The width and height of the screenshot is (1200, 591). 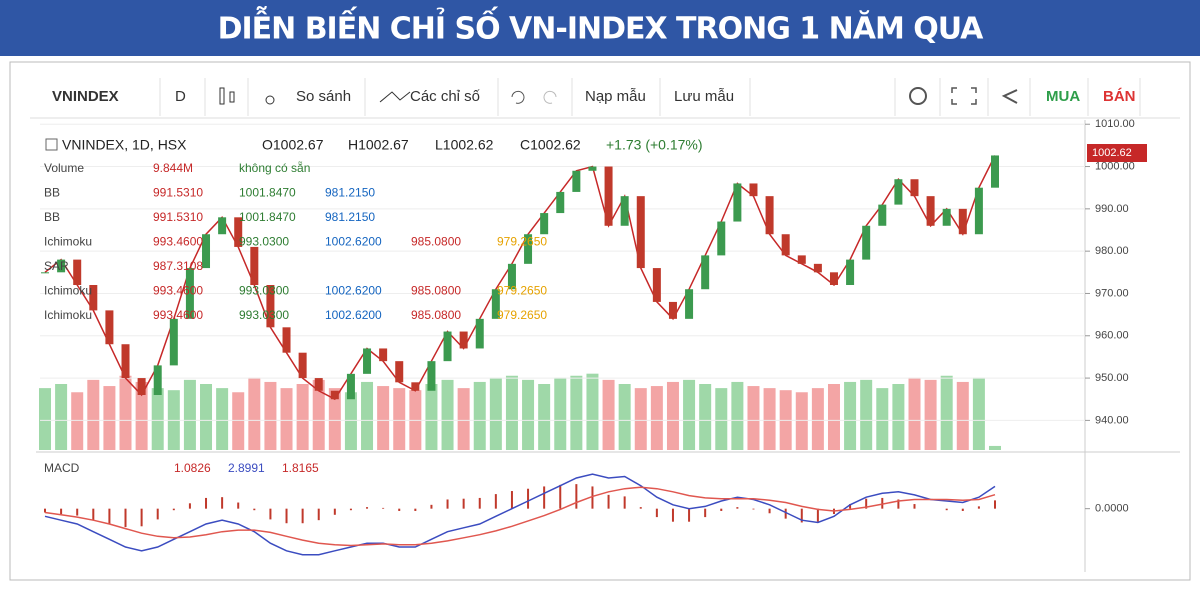 I want to click on undo, so click(x=518, y=97).